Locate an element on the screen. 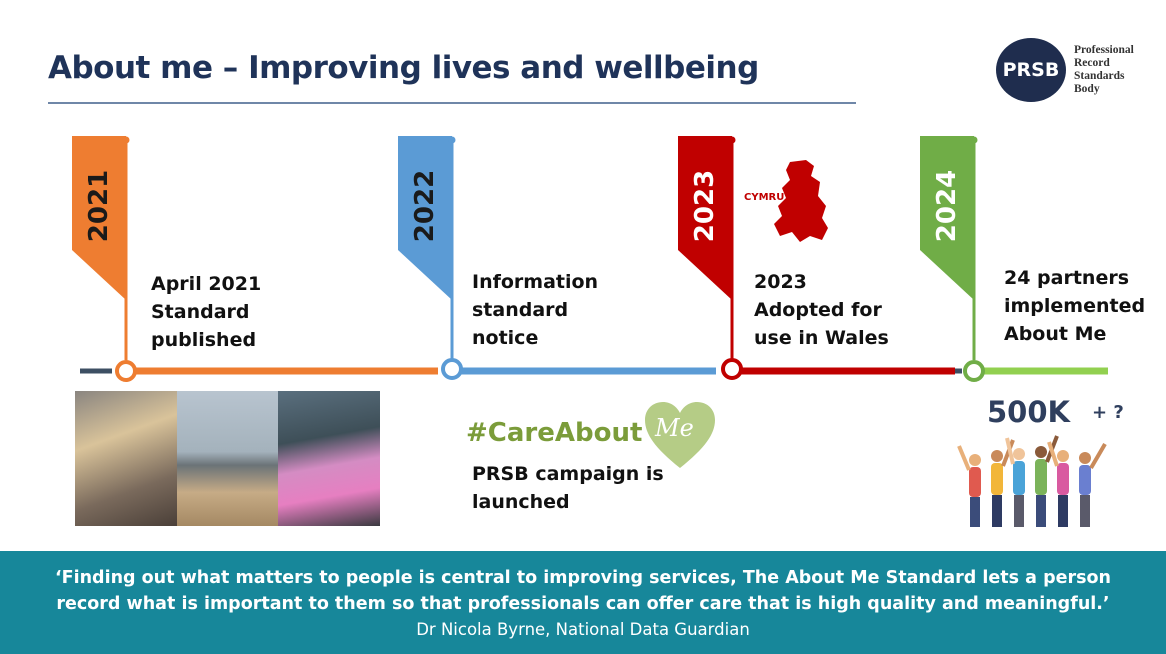 Image resolution: width=1166 pixels, height=654 pixels. milestone-2024: 24 partners implemented About Me is located at coordinates (1074, 306).